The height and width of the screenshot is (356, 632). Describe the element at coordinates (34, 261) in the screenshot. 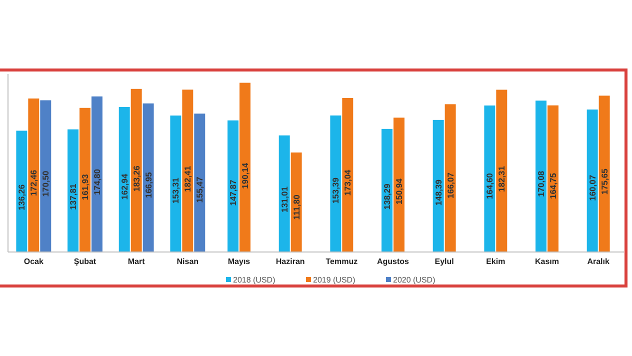

I see `x-tick-label: Ocak` at that location.